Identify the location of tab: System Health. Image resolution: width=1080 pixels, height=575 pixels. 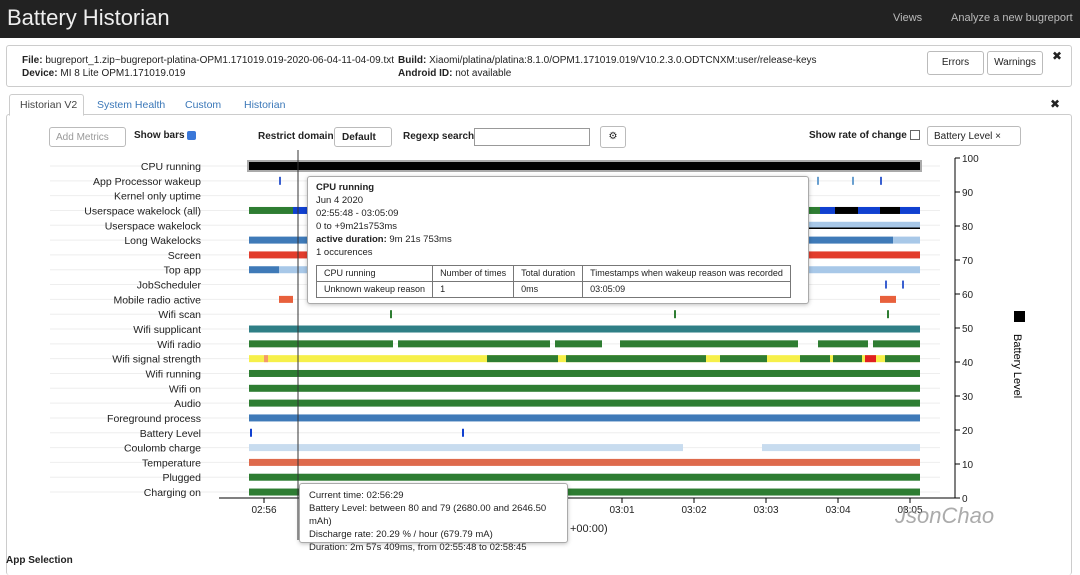
(131, 105).